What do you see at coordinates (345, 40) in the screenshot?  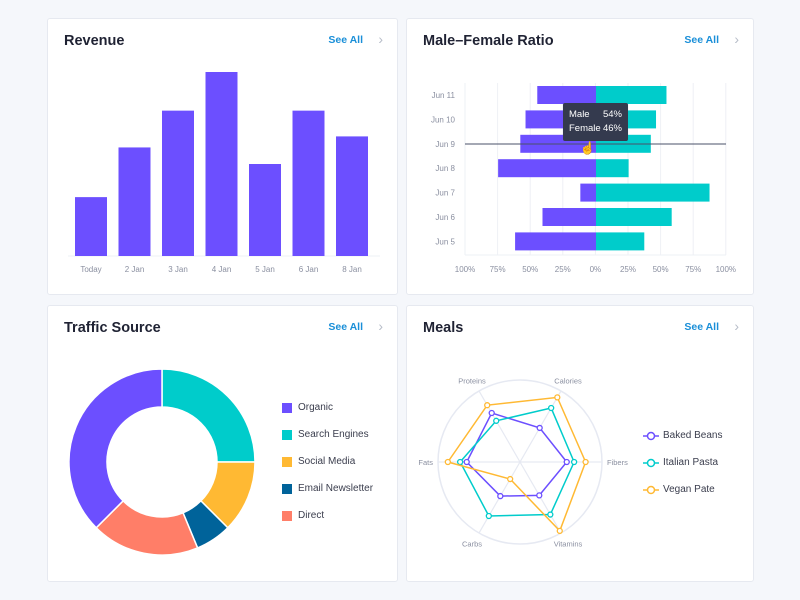 I see `revenue-see-all-link: See All` at bounding box center [345, 40].